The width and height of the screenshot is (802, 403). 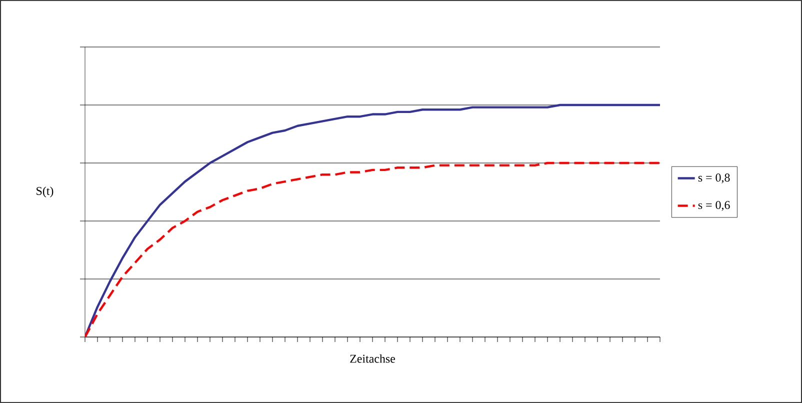 I want to click on legend-label: s = 0,6, so click(x=714, y=205).